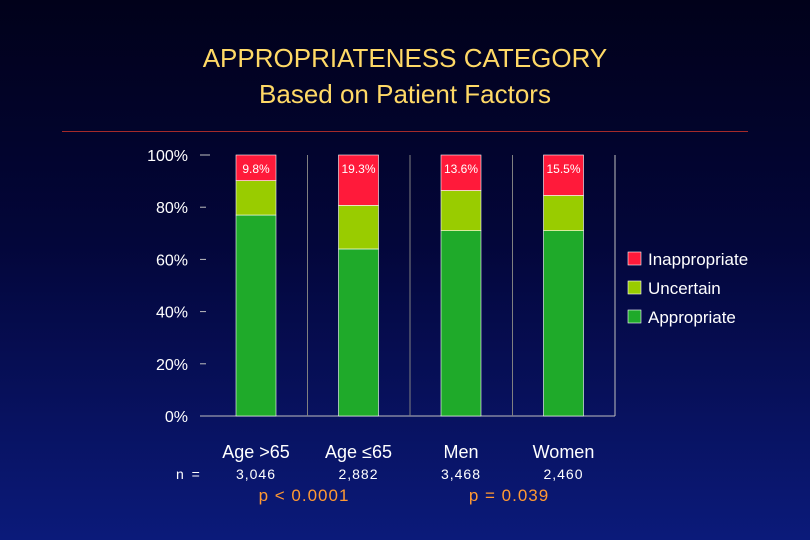 The height and width of the screenshot is (540, 810). Describe the element at coordinates (172, 365) in the screenshot. I see `y-tick-label: 20%` at that location.